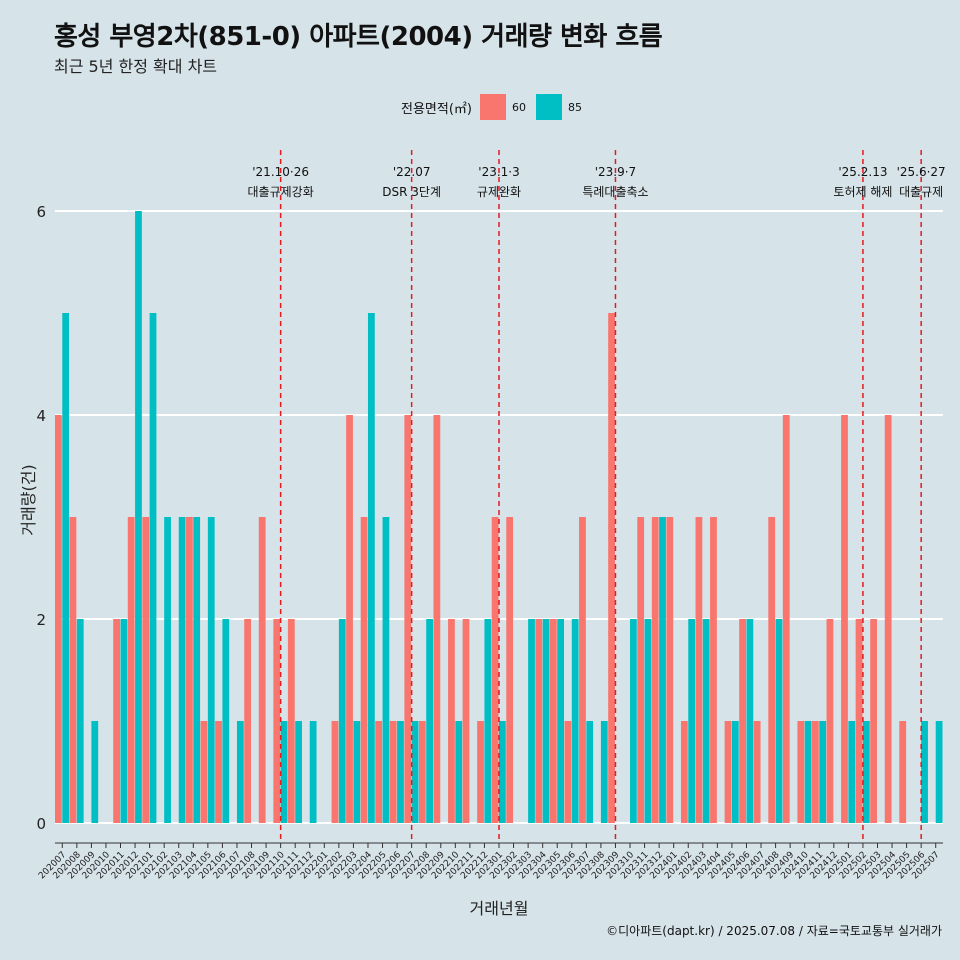 This screenshot has width=960, height=960. What do you see at coordinates (412, 172) in the screenshot?
I see `event-date-202207: '22.07` at bounding box center [412, 172].